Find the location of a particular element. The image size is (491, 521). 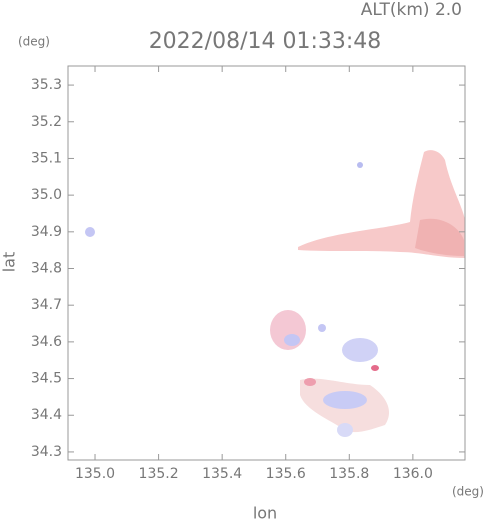

x-axis-label: lon is located at coordinates (265, 512).